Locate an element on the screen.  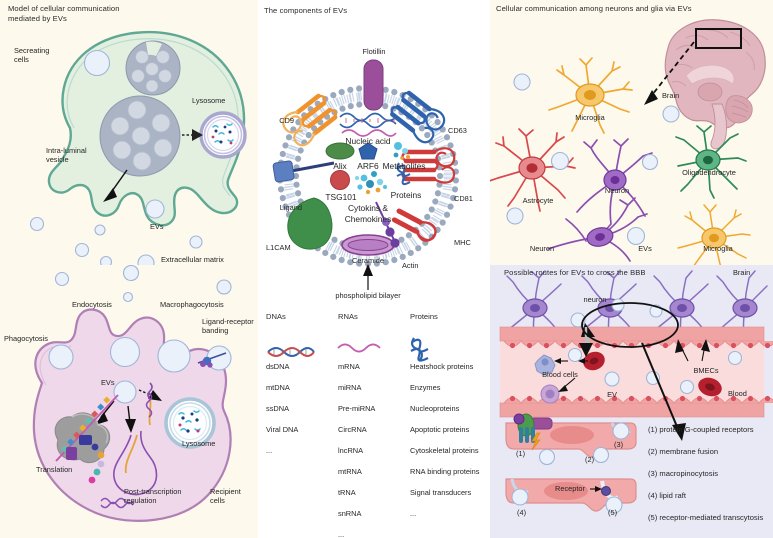
panel1b-graphic is located at coordinates (132, 393).